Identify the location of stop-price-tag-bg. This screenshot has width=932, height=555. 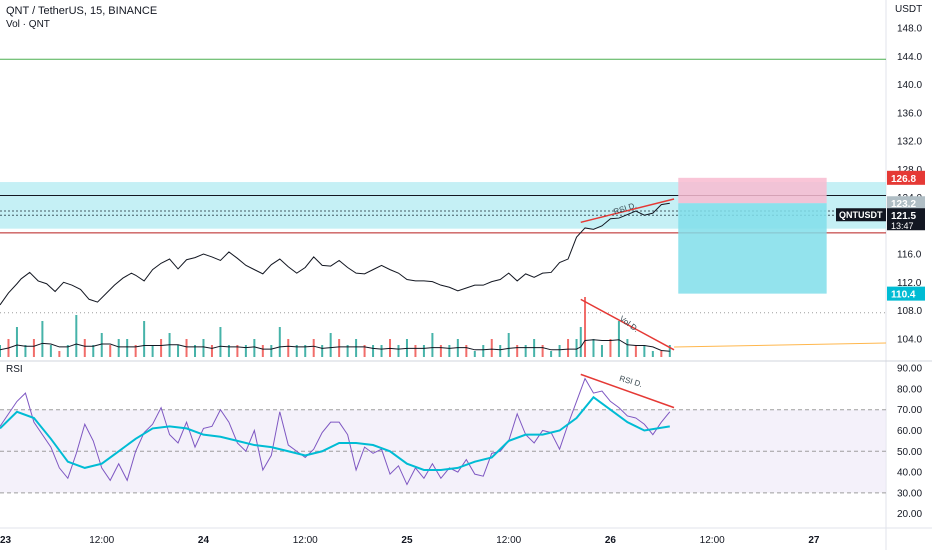
(906, 177).